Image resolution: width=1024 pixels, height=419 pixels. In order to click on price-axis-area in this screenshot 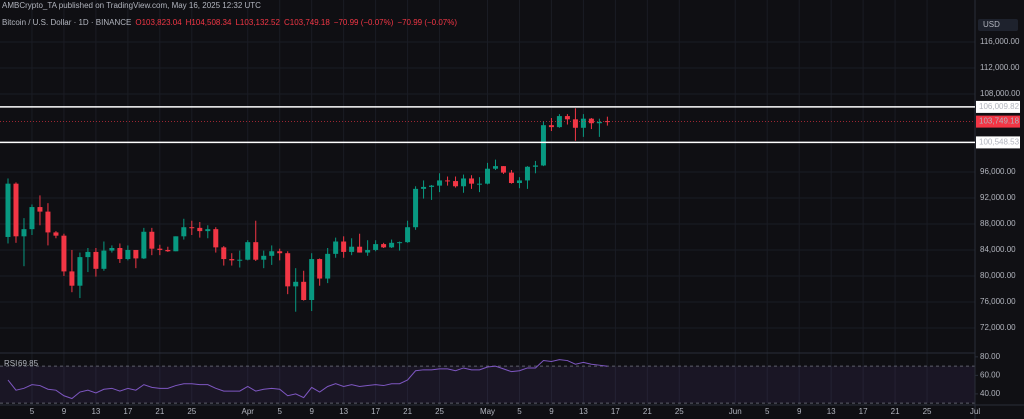, I will do `click(999, 209)`.